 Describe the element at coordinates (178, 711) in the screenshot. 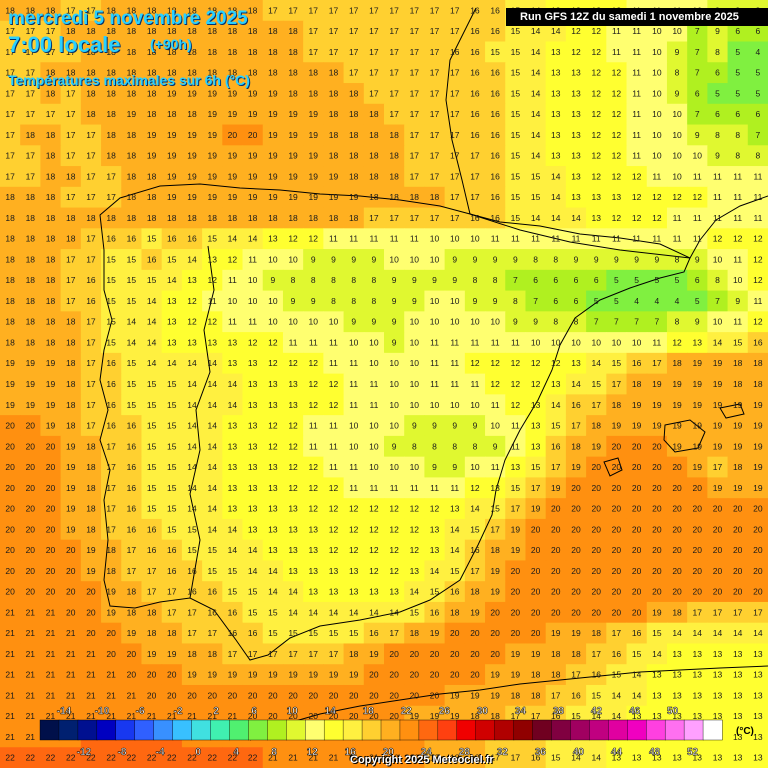

I see `legend-label-top: -2` at that location.